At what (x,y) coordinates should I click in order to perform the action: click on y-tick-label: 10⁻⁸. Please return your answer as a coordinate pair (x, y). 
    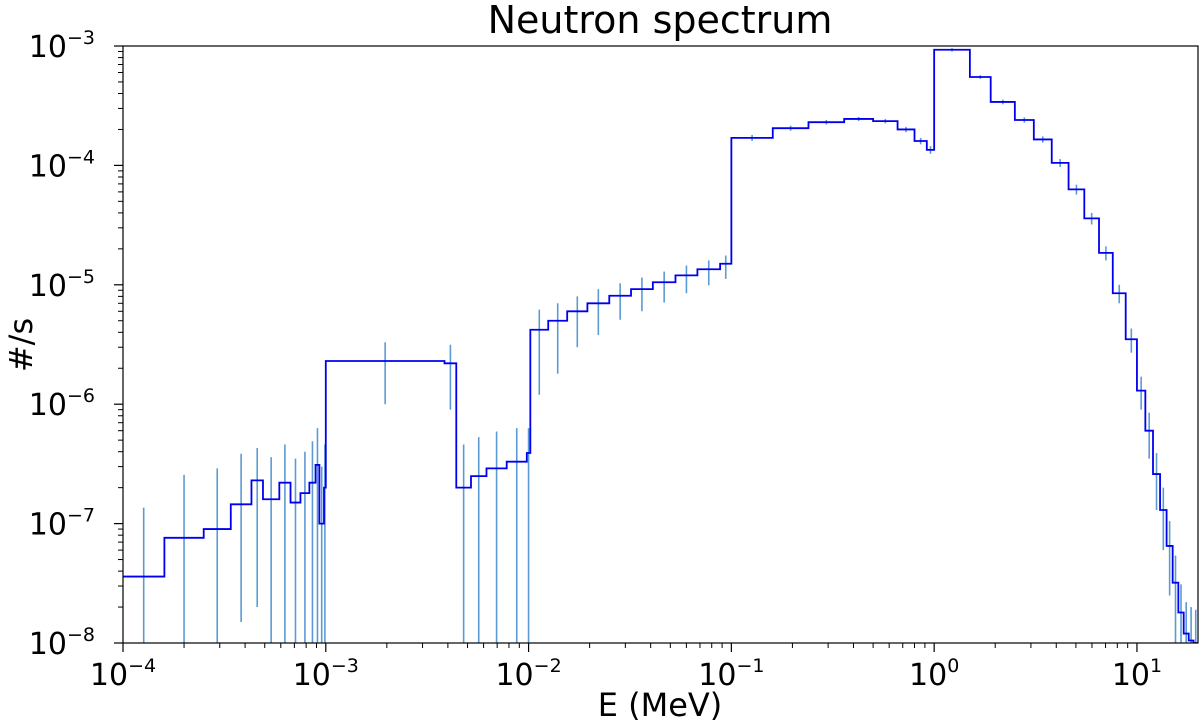
    Looking at the image, I should click on (62, 643).